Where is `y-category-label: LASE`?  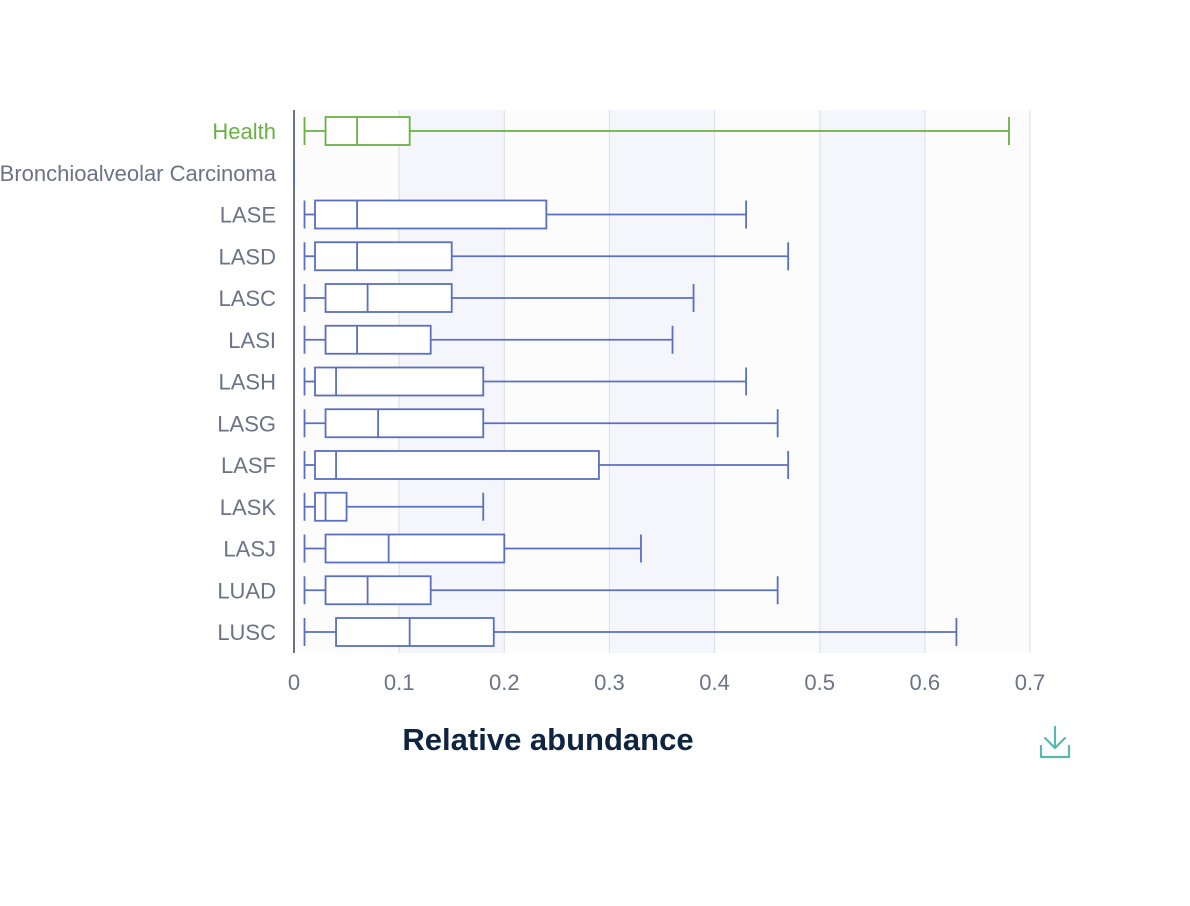
y-category-label: LASE is located at coordinates (248, 215).